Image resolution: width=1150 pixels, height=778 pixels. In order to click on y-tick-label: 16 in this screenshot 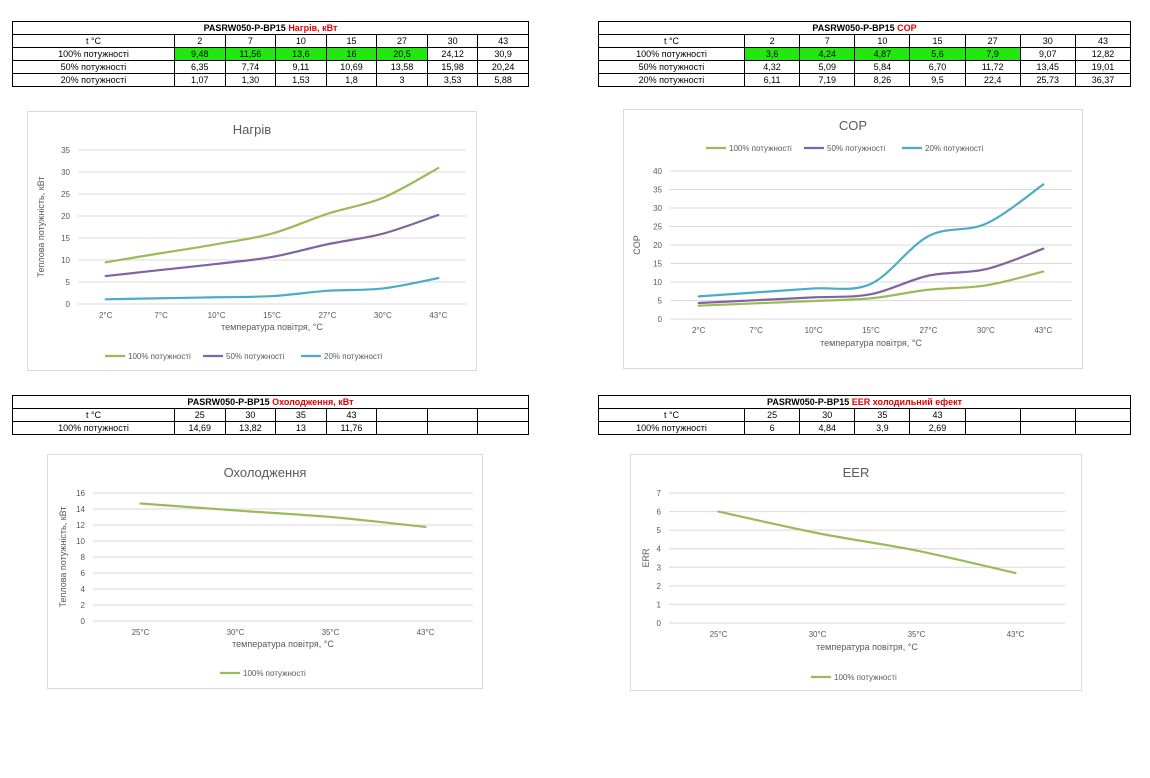, I will do `click(80, 493)`.